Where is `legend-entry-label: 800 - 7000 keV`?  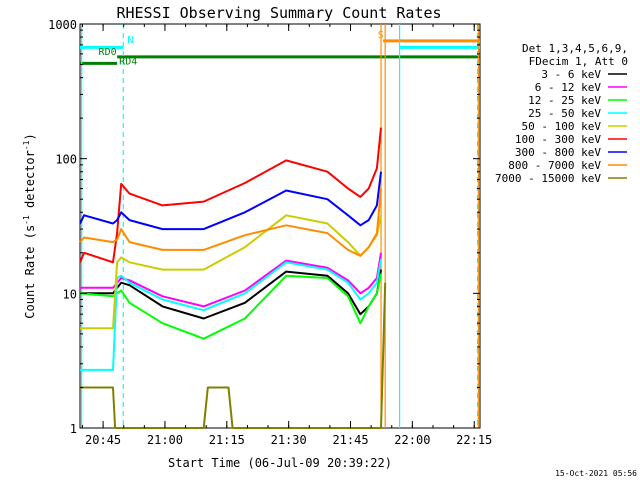
legend-entry-label: 800 - 7000 keV is located at coordinates (554, 165).